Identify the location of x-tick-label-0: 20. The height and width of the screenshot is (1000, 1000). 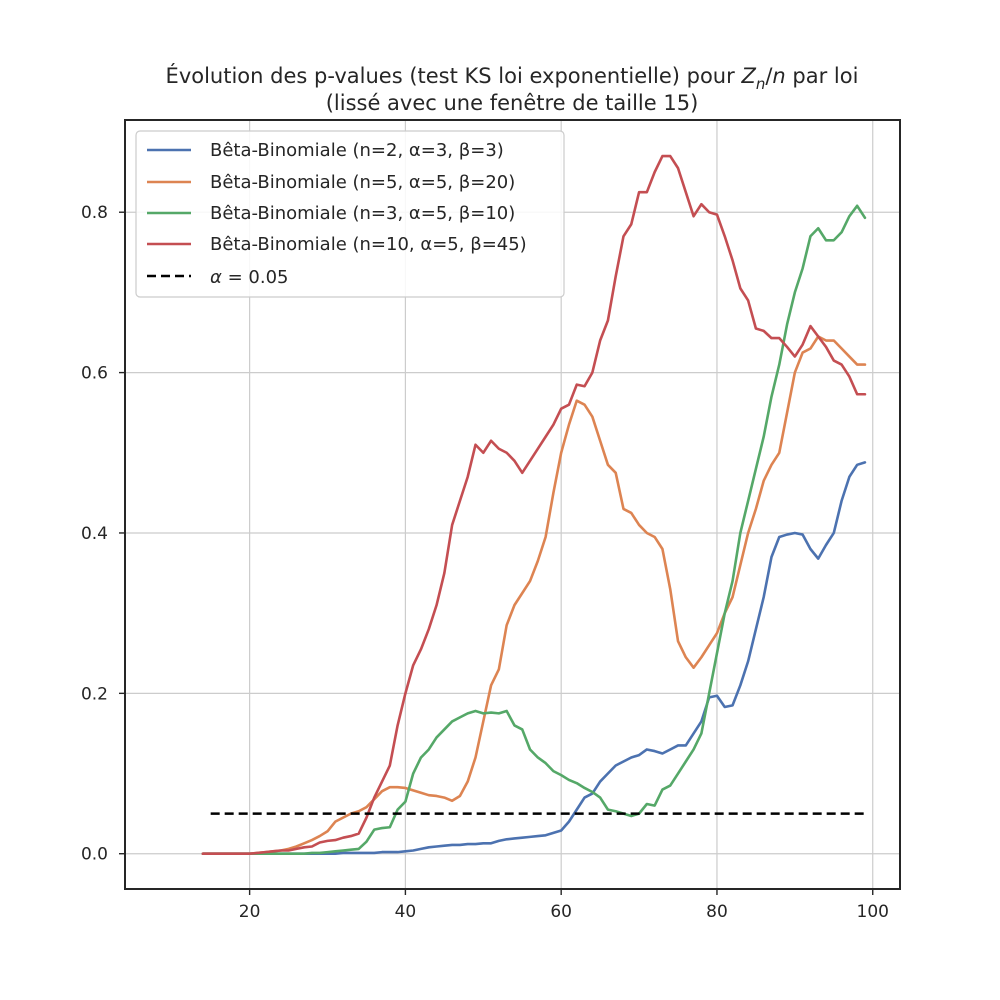
(250, 912).